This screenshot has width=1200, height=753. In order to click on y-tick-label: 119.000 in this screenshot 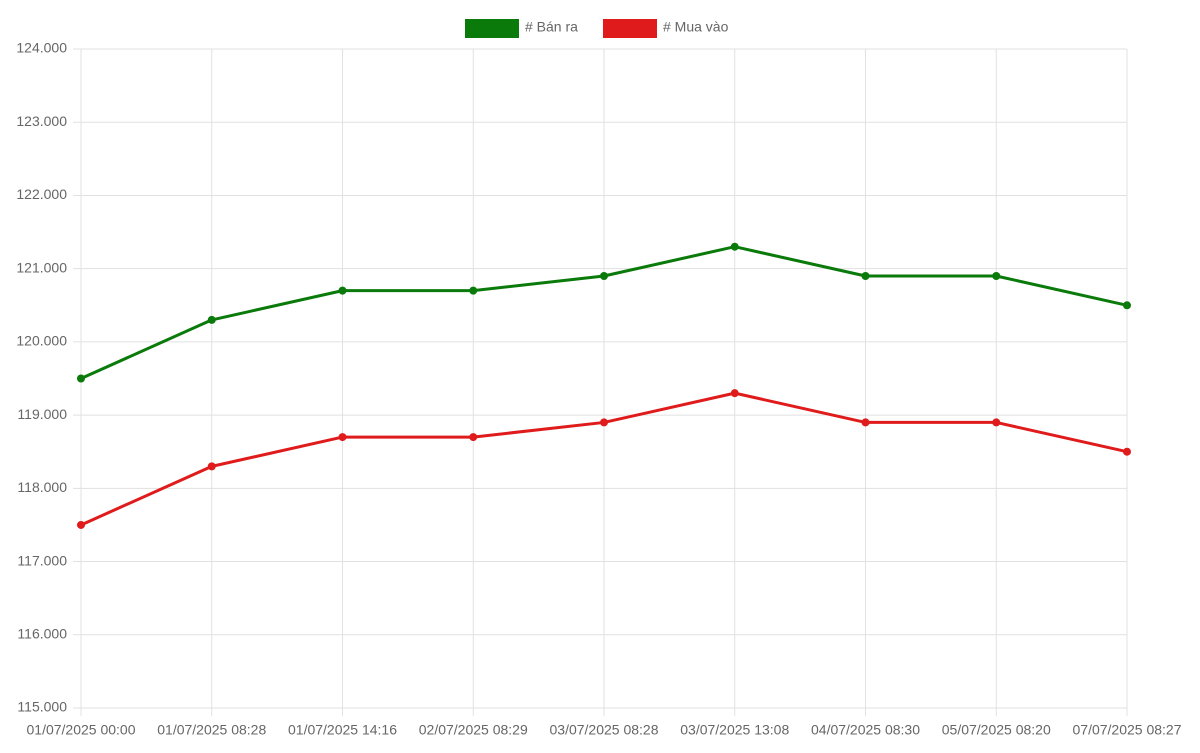, I will do `click(42, 414)`.